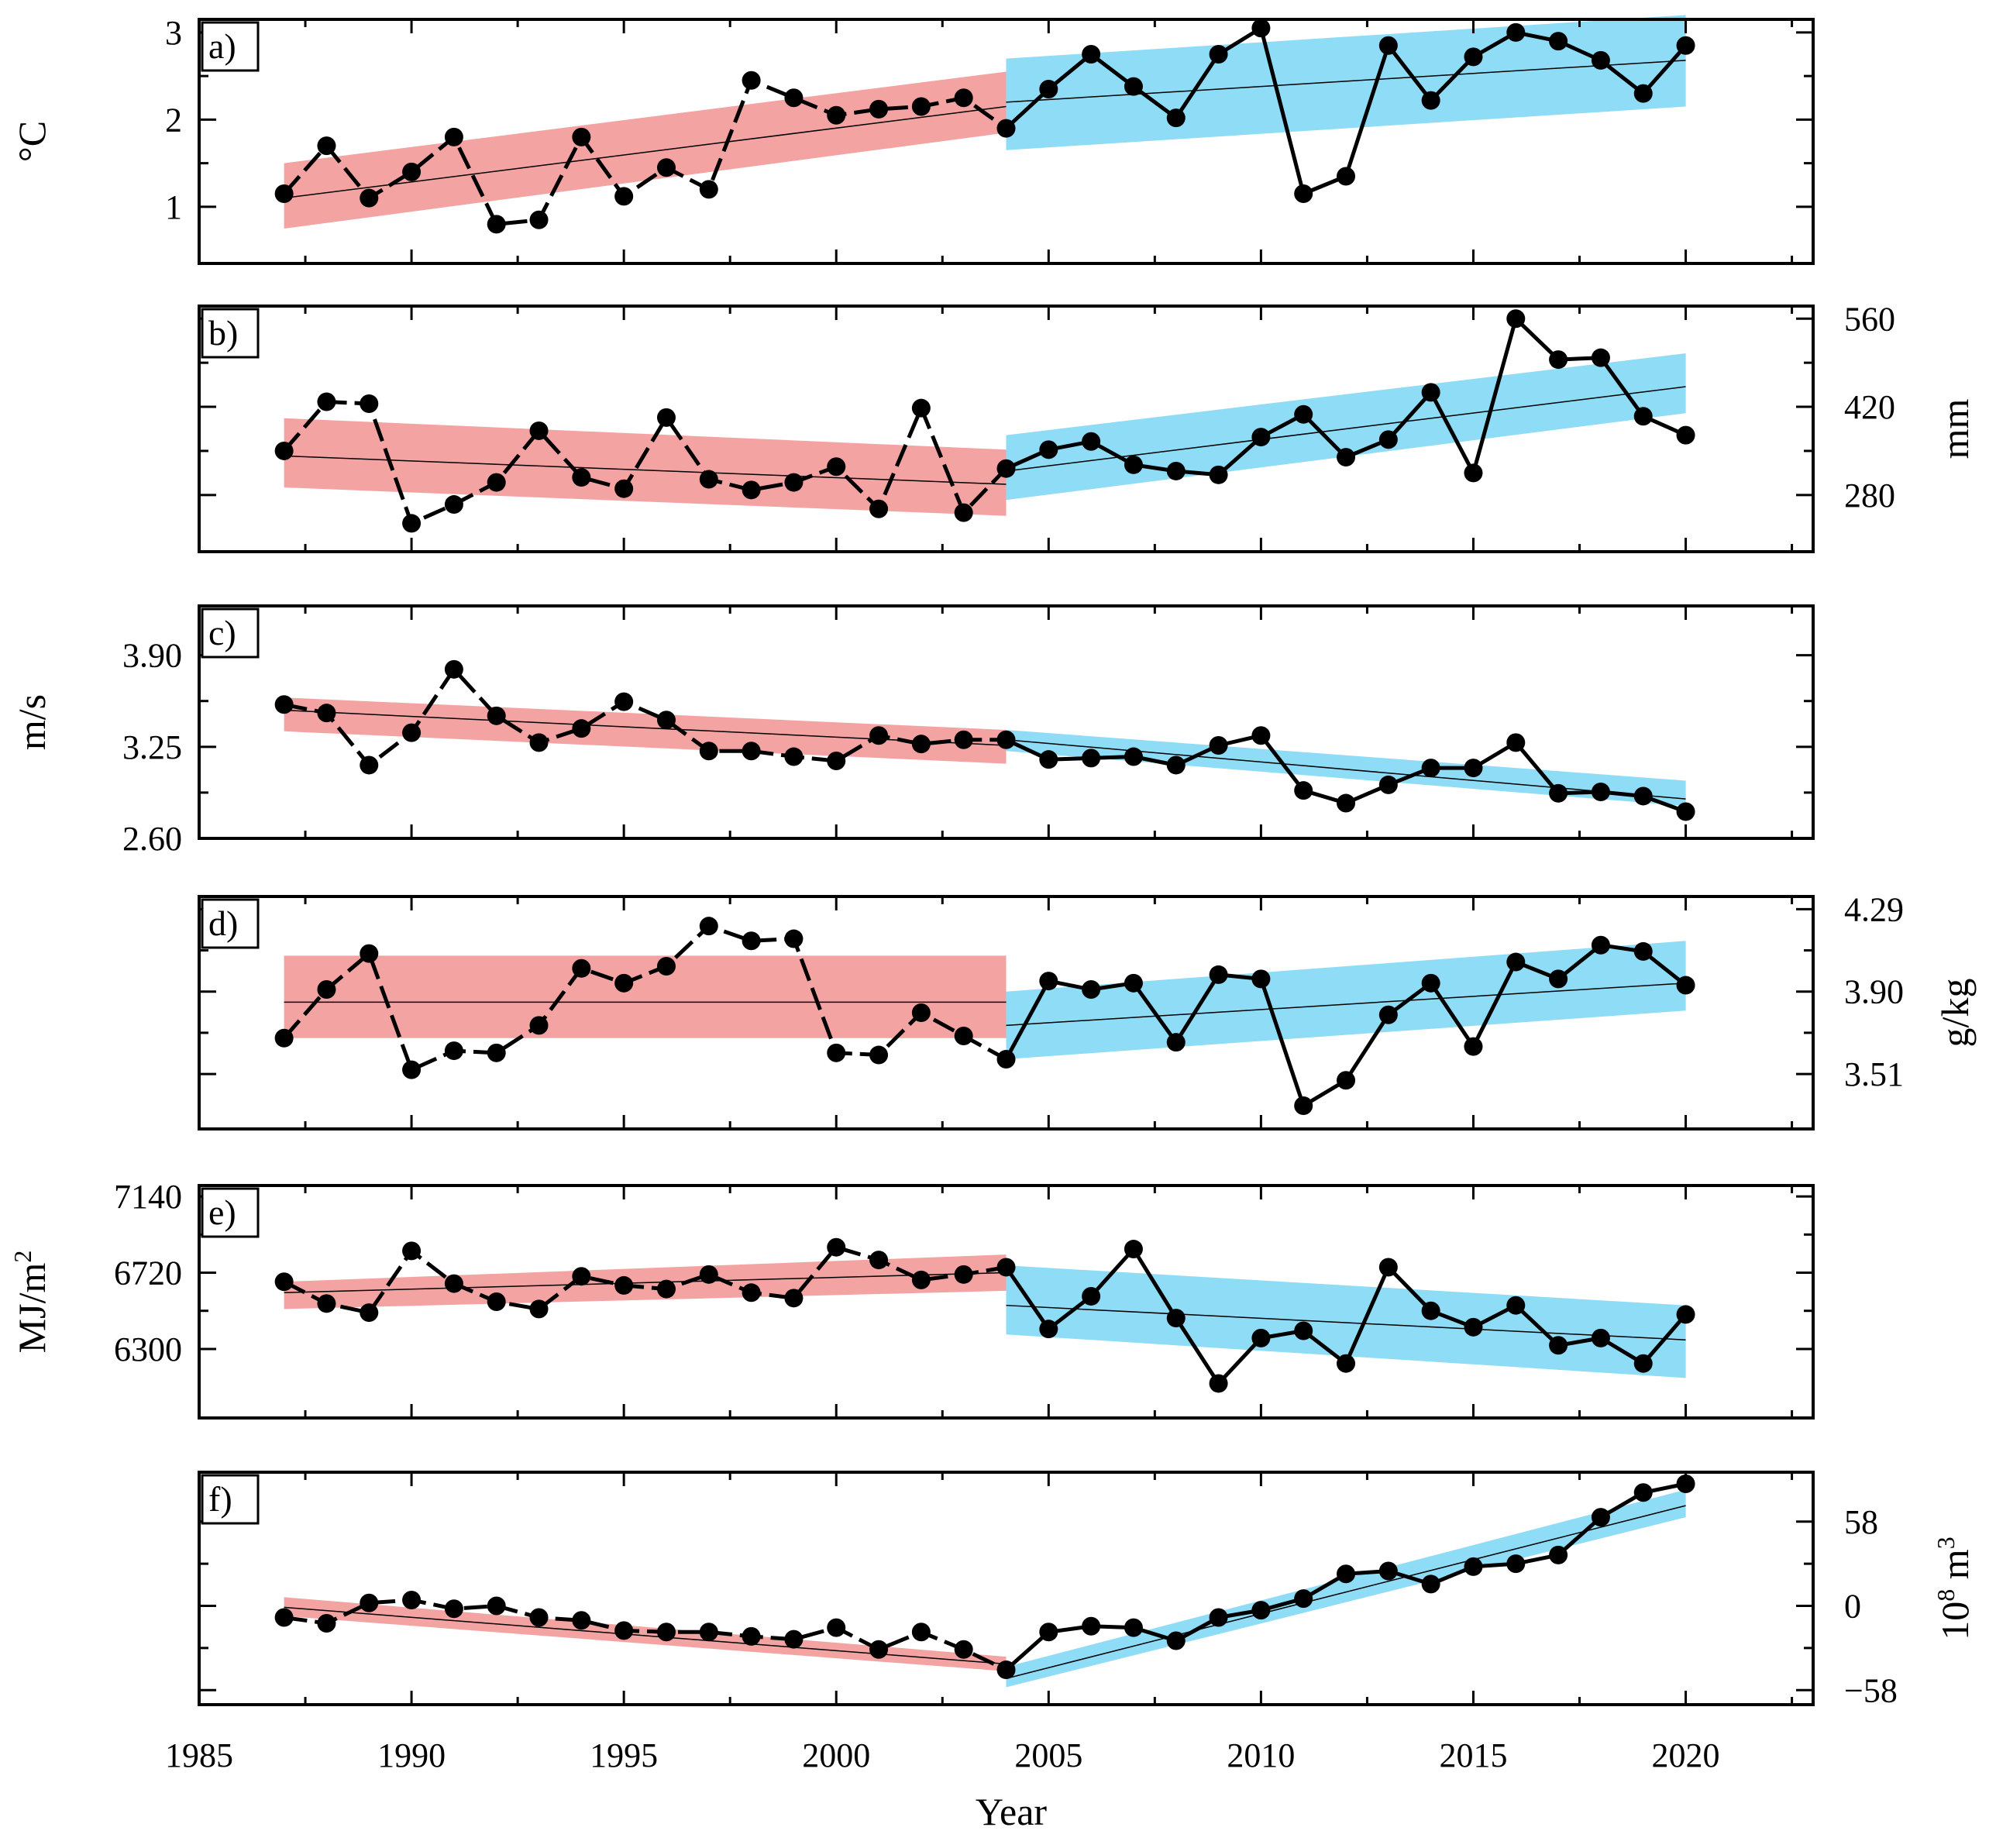 This screenshot has height=1848, width=1996. I want to click on x-axis: 1985 1990 1995 2000 2005 2010 2015 2020, so click(943, 1755).